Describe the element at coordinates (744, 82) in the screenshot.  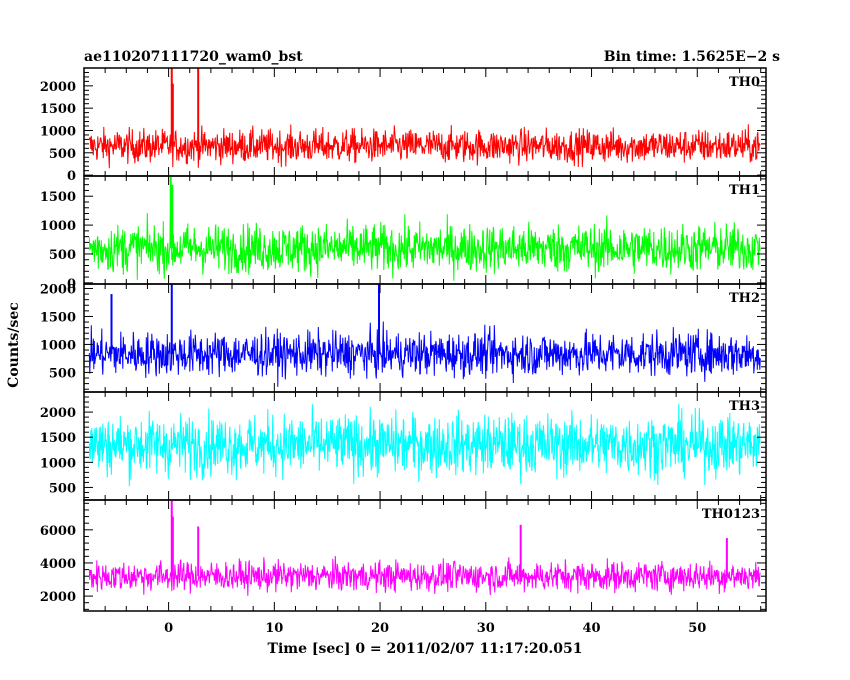
I see `panel-label: TH0` at that location.